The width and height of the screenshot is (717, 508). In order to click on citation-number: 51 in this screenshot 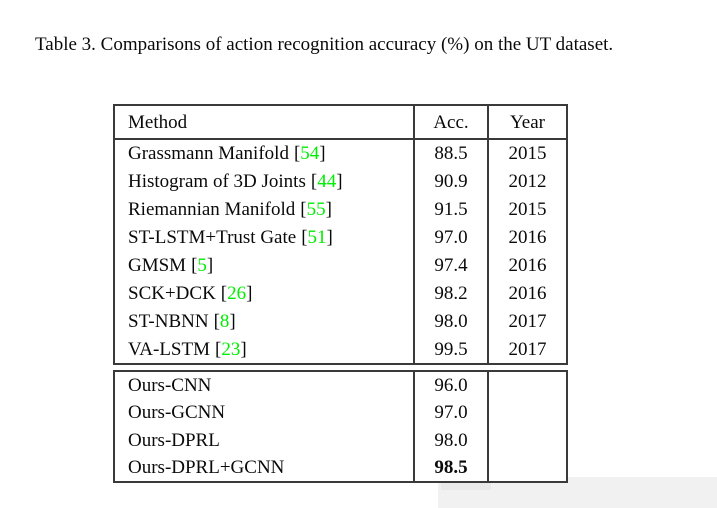, I will do `click(317, 238)`.